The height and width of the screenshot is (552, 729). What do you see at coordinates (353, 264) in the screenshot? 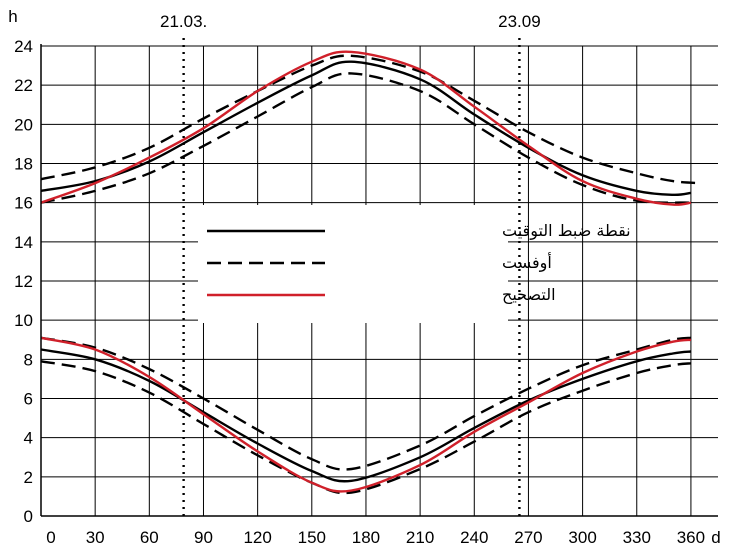
I see `legend-background` at bounding box center [353, 264].